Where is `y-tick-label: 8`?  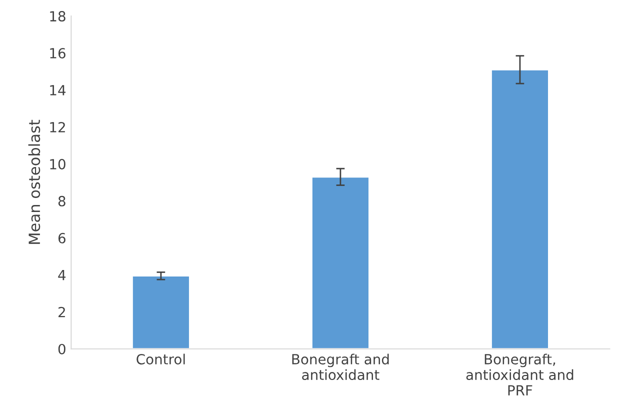
y-tick-label: 8 is located at coordinates (62, 201).